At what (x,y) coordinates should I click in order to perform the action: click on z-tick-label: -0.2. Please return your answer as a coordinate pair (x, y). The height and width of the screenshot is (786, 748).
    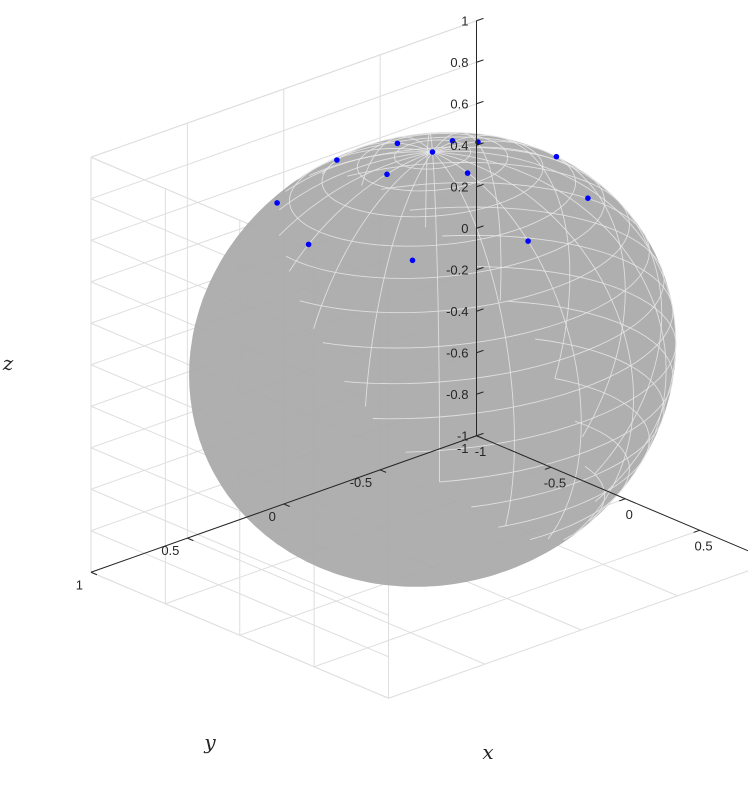
    Looking at the image, I should click on (457, 269).